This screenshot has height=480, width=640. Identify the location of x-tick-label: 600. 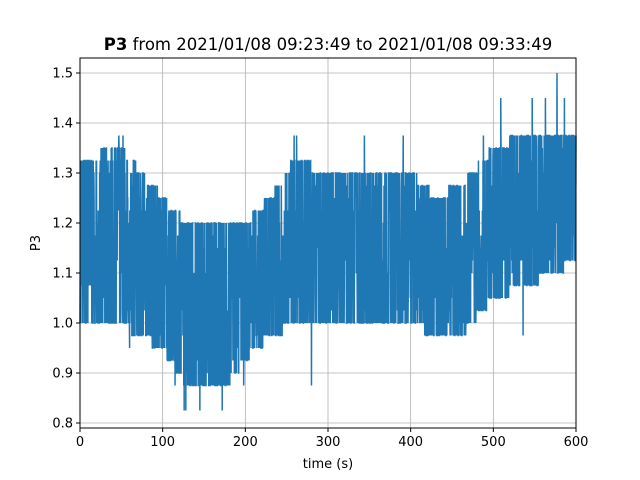
(576, 442).